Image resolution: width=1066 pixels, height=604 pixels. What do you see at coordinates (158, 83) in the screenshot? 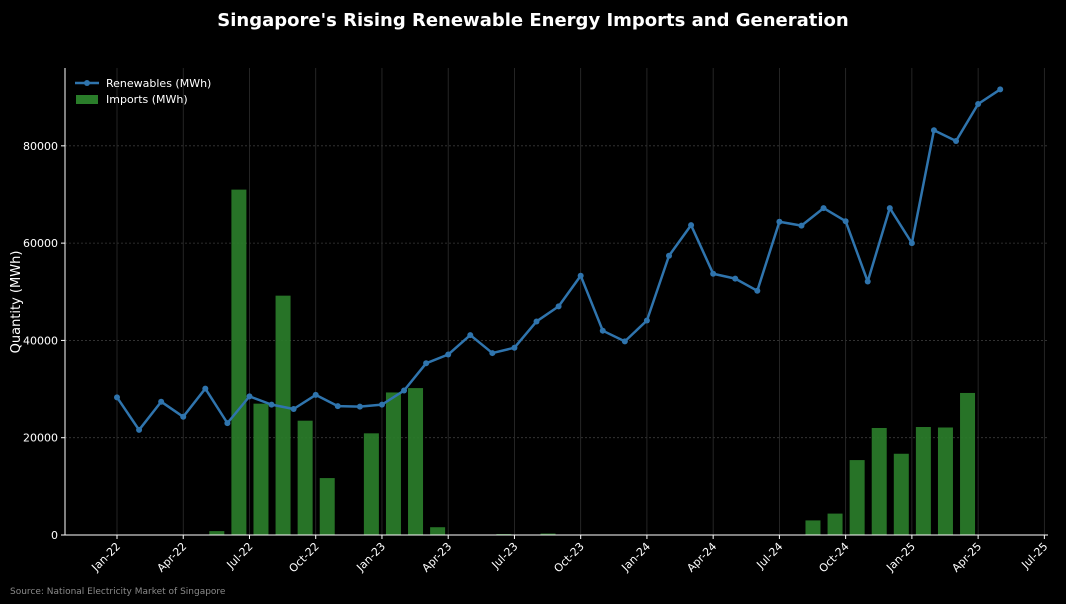
I see `legend-label-renewables: Renewables (MWh)` at bounding box center [158, 83].